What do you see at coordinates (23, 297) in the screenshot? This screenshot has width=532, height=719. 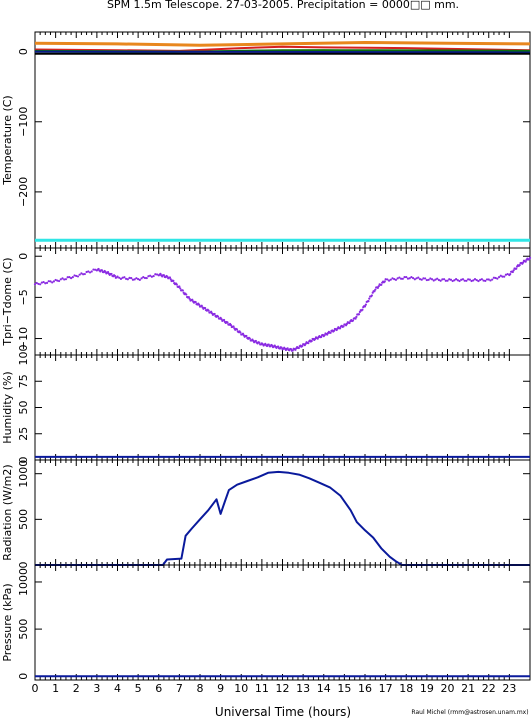 I see `y-tick-label: −5` at bounding box center [23, 297].